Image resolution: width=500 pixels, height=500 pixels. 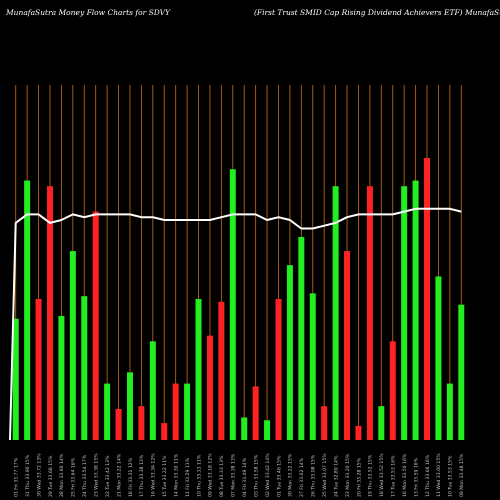 I want to click on x-tick-label: 24 Thu 33.54 17%, so click(x=85, y=475).